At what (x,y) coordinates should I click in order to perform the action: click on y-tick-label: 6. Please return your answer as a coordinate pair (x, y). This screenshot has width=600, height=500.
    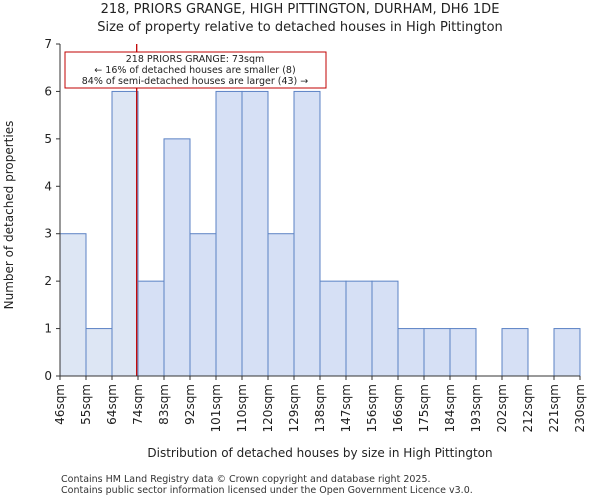
    Looking at the image, I should click on (48, 91).